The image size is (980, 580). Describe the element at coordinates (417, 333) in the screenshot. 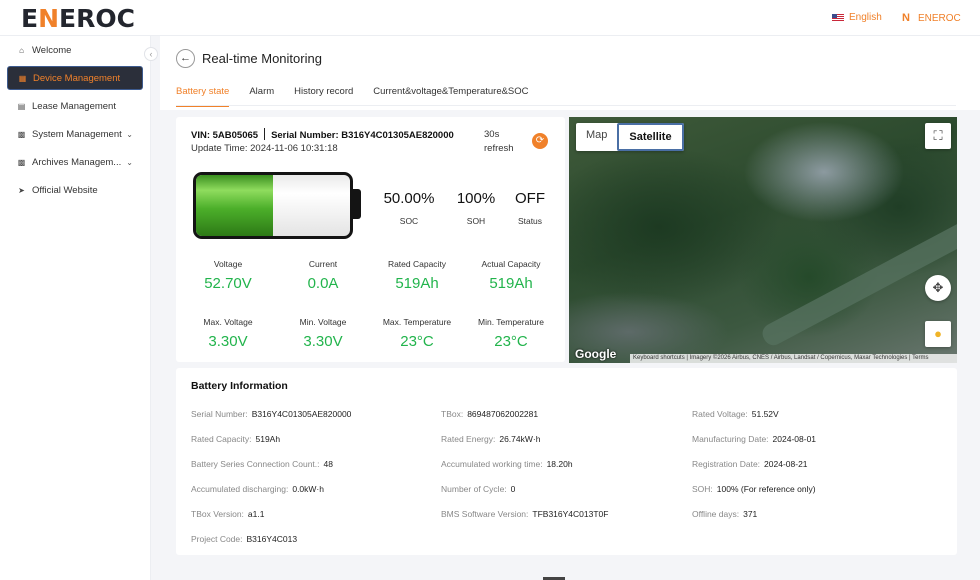

I see `metric-max-temperature: Max. Temperature 23°C` at that location.